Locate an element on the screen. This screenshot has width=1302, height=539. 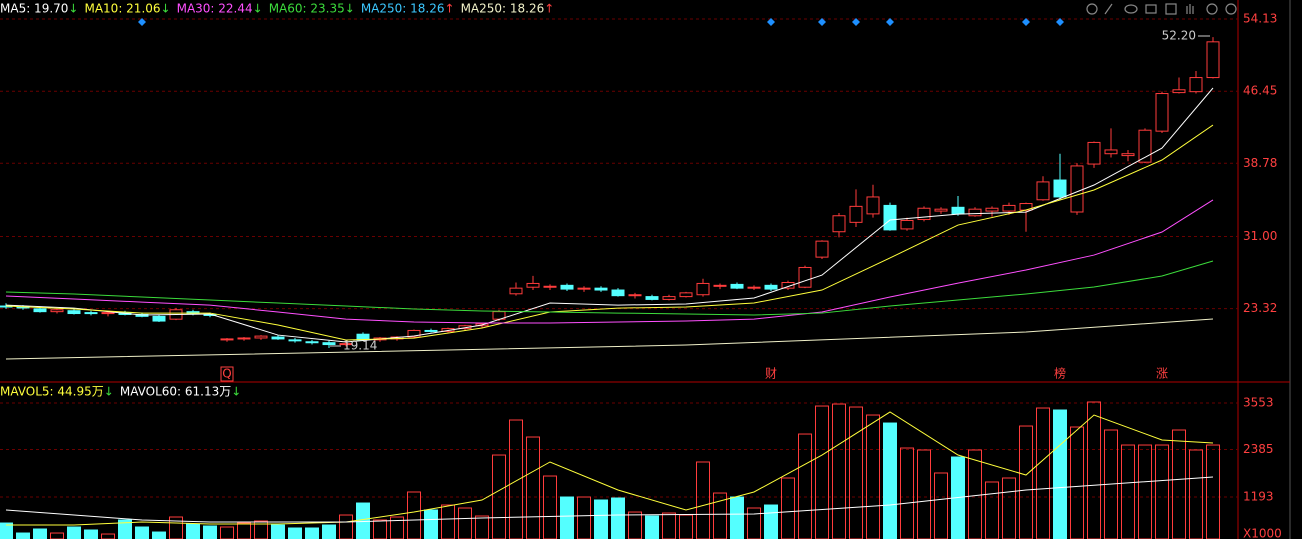
legend-entry: MA60: 23.35 is located at coordinates (307, 9).